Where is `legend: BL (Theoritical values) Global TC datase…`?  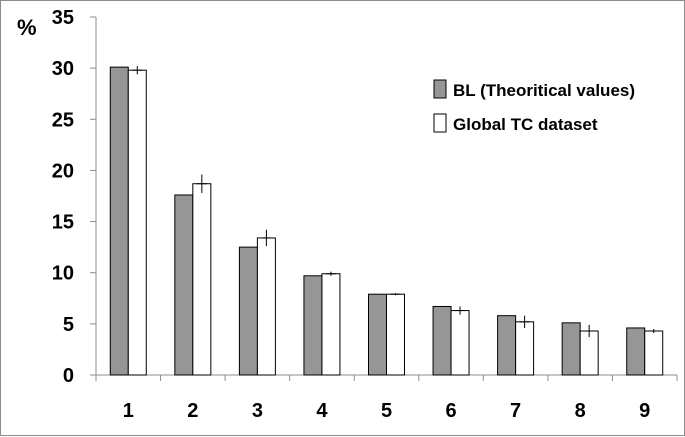
legend: BL (Theoritical values) Global TC datase… is located at coordinates (534, 106).